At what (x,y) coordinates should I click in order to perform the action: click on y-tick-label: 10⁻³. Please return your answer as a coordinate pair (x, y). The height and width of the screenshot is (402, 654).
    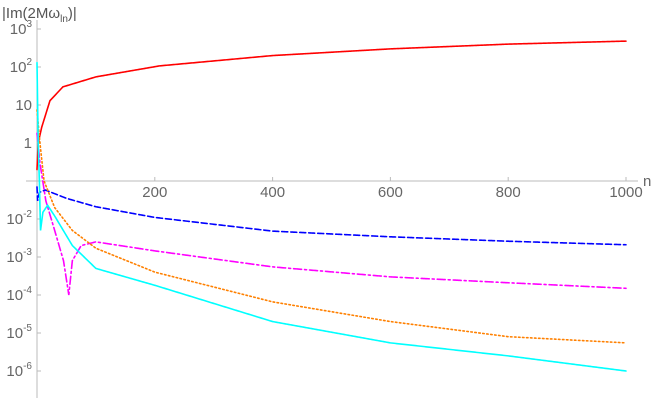
    Looking at the image, I should click on (19, 256).